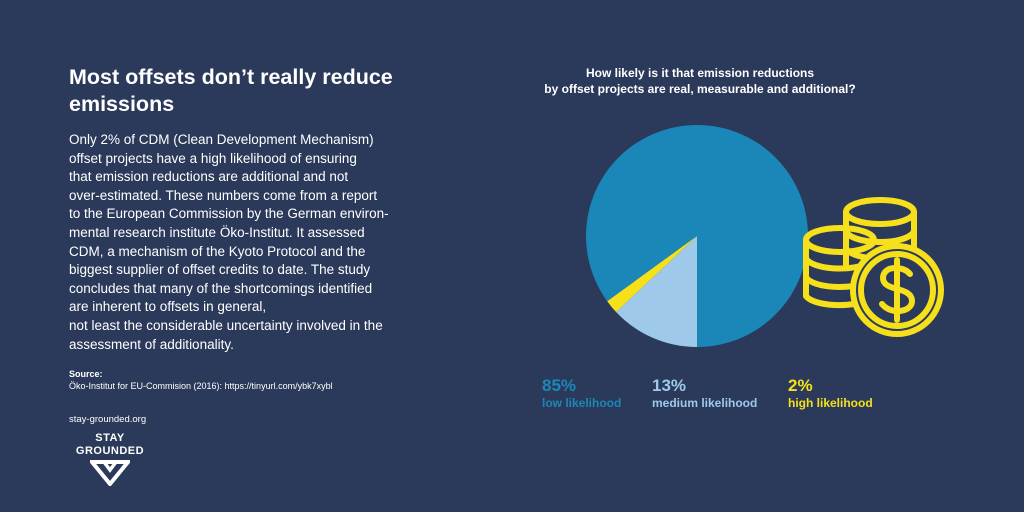 This screenshot has width=1024, height=512. I want to click on pie-slice-high, so click(652, 274).